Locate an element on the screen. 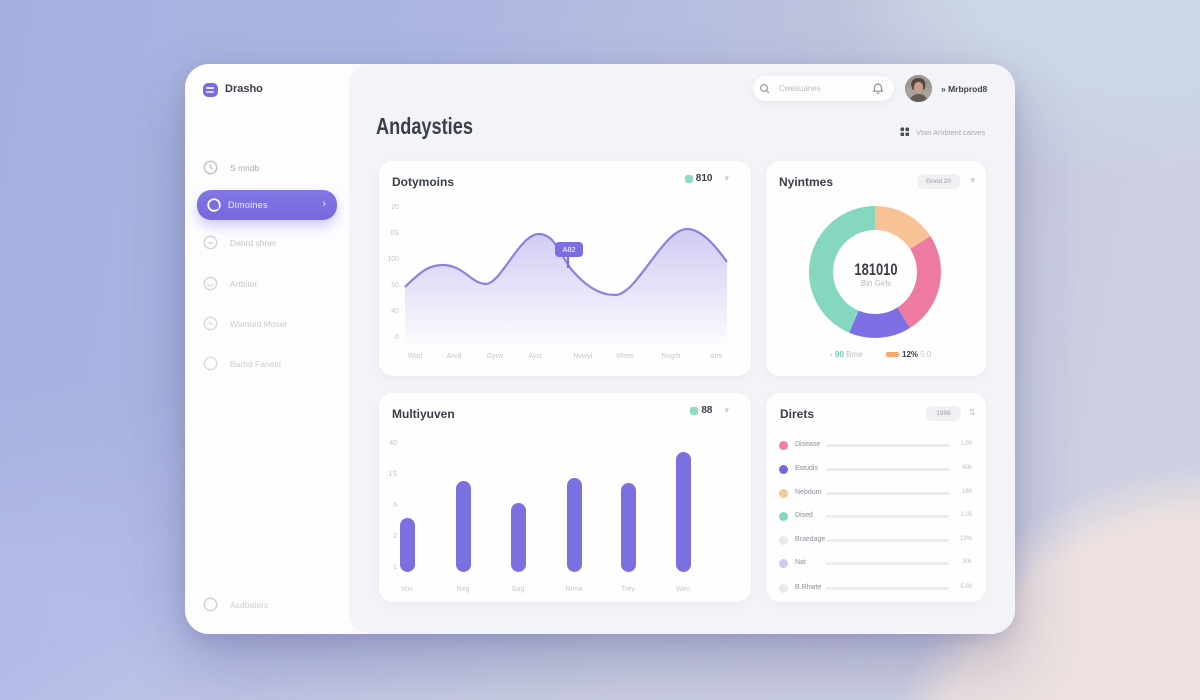  svg-text: A82 is located at coordinates (568, 249).